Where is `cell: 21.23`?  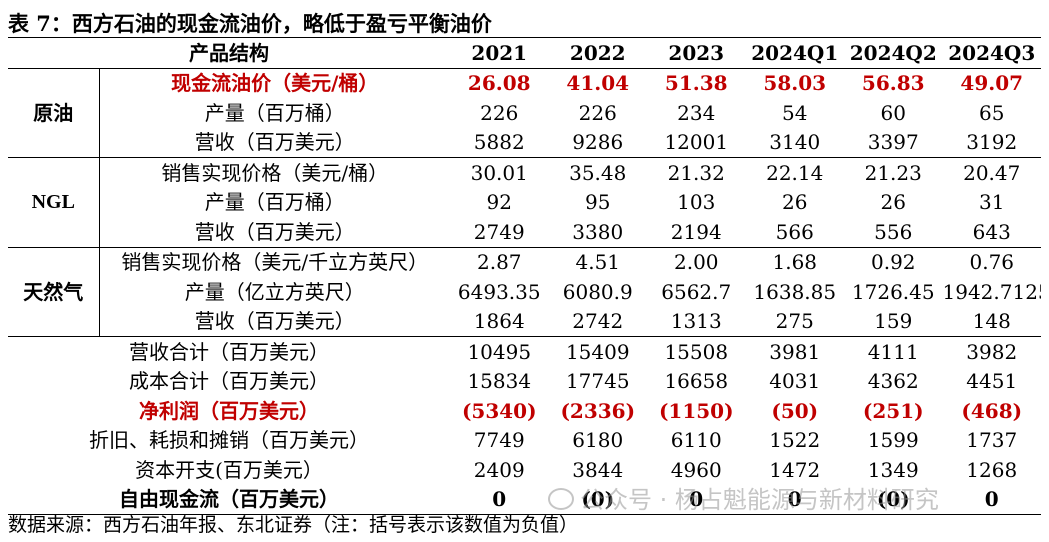
cell: 21.23 is located at coordinates (893, 172).